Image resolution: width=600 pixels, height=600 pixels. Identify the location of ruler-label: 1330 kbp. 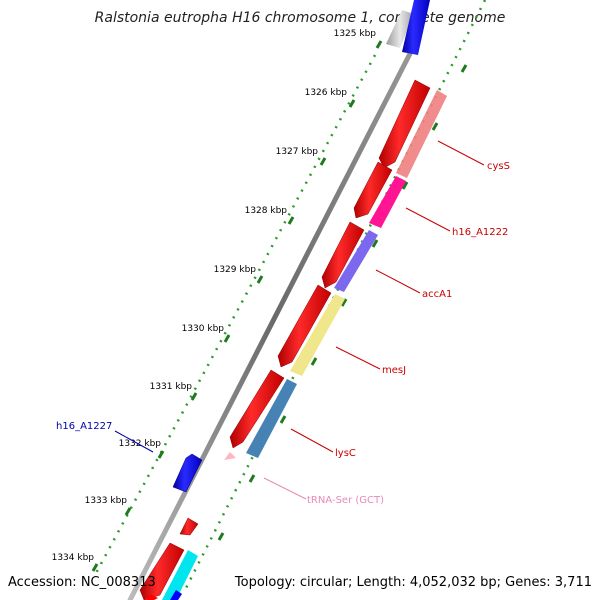
(203, 329).